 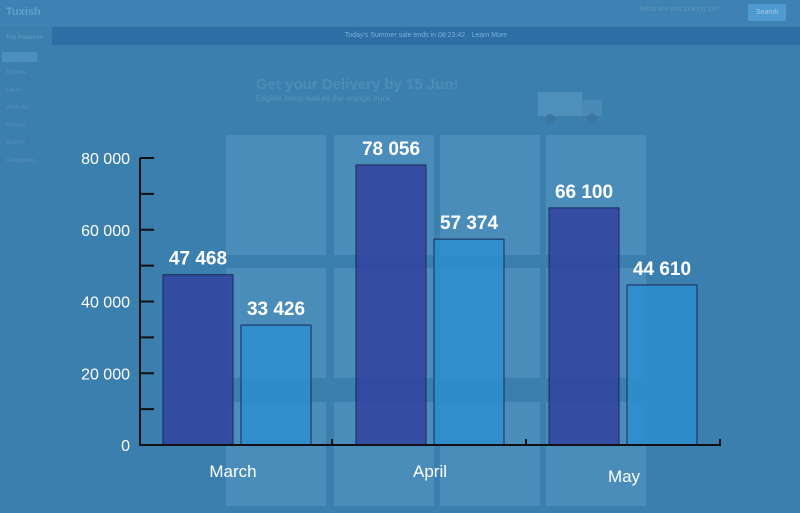 I want to click on top-bar: Tuxish What are you looking for? Search, so click(x=400, y=13).